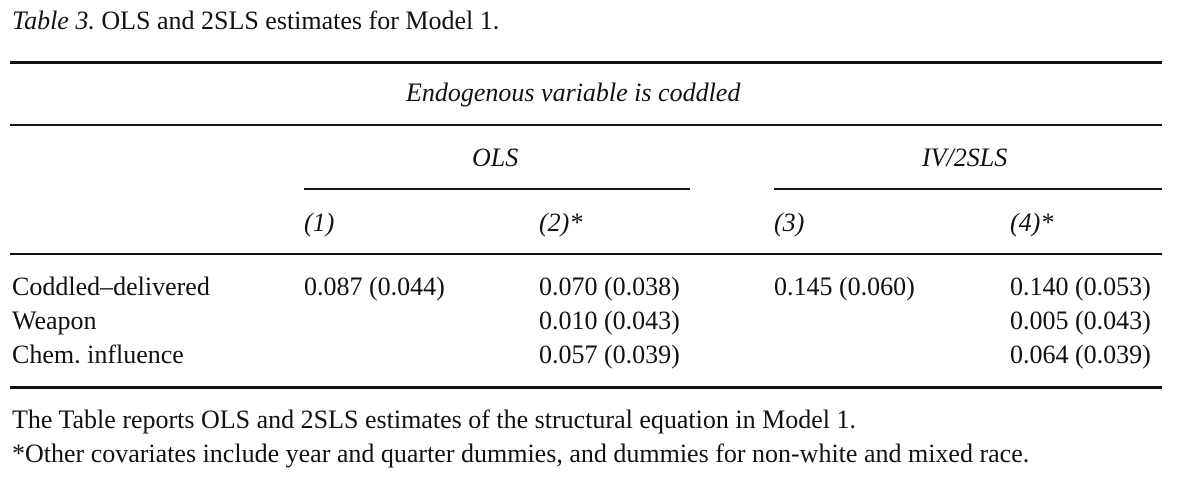 The width and height of the screenshot is (1182, 479). What do you see at coordinates (561, 222) in the screenshot?
I see `column-heading-2: (2)*` at bounding box center [561, 222].